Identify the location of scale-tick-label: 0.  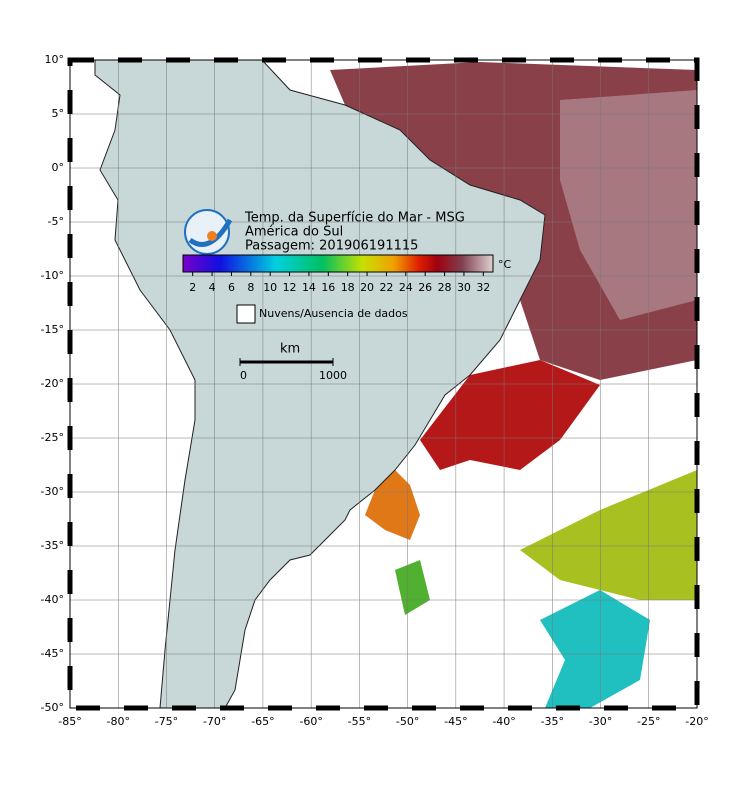
(243, 375).